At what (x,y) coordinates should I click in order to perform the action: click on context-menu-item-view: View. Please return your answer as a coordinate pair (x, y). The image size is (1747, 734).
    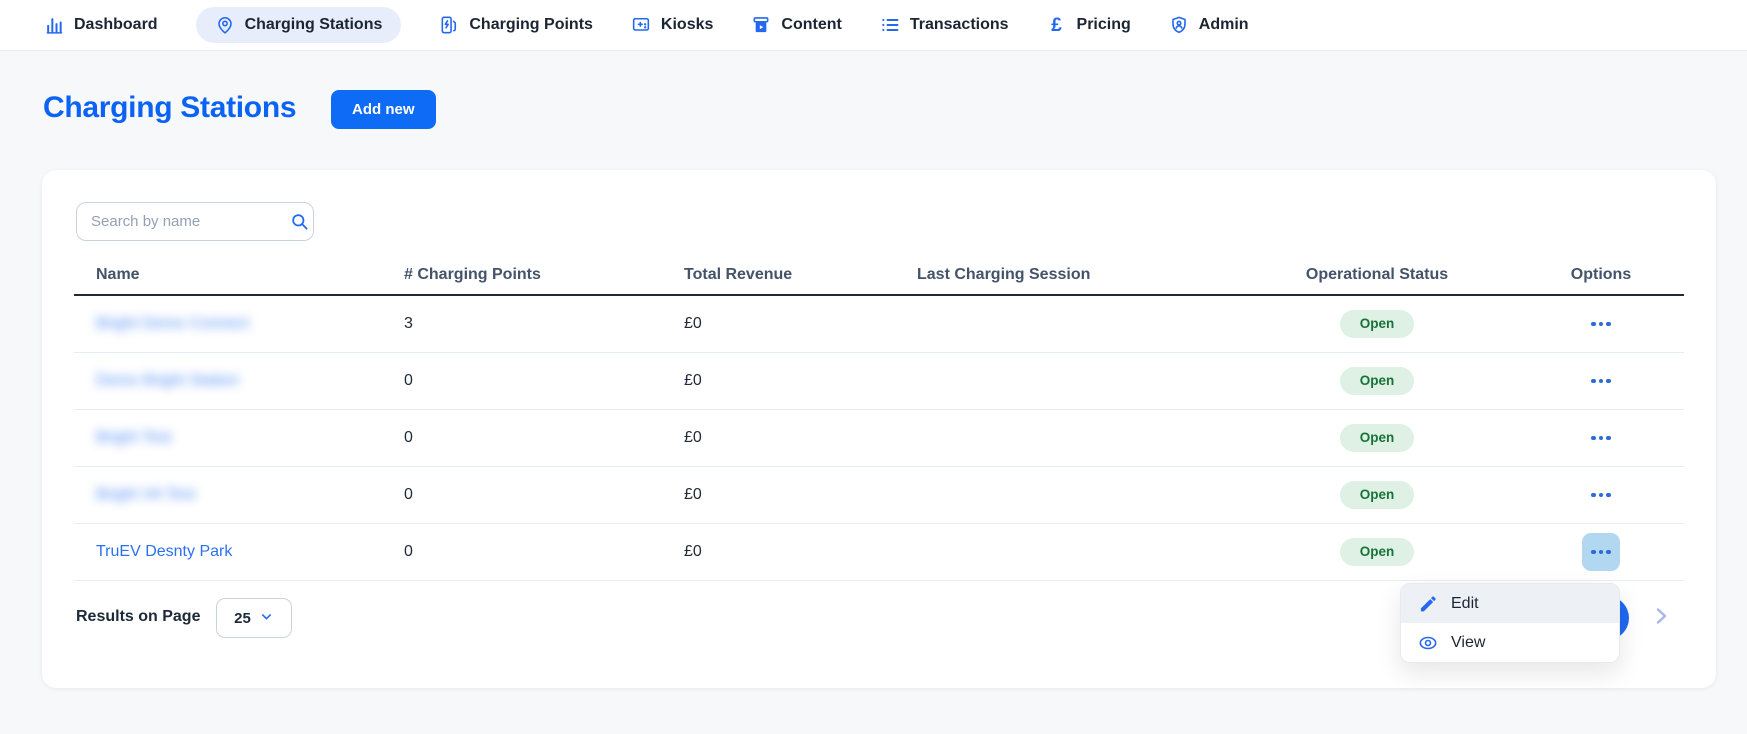
    Looking at the image, I should click on (1510, 642).